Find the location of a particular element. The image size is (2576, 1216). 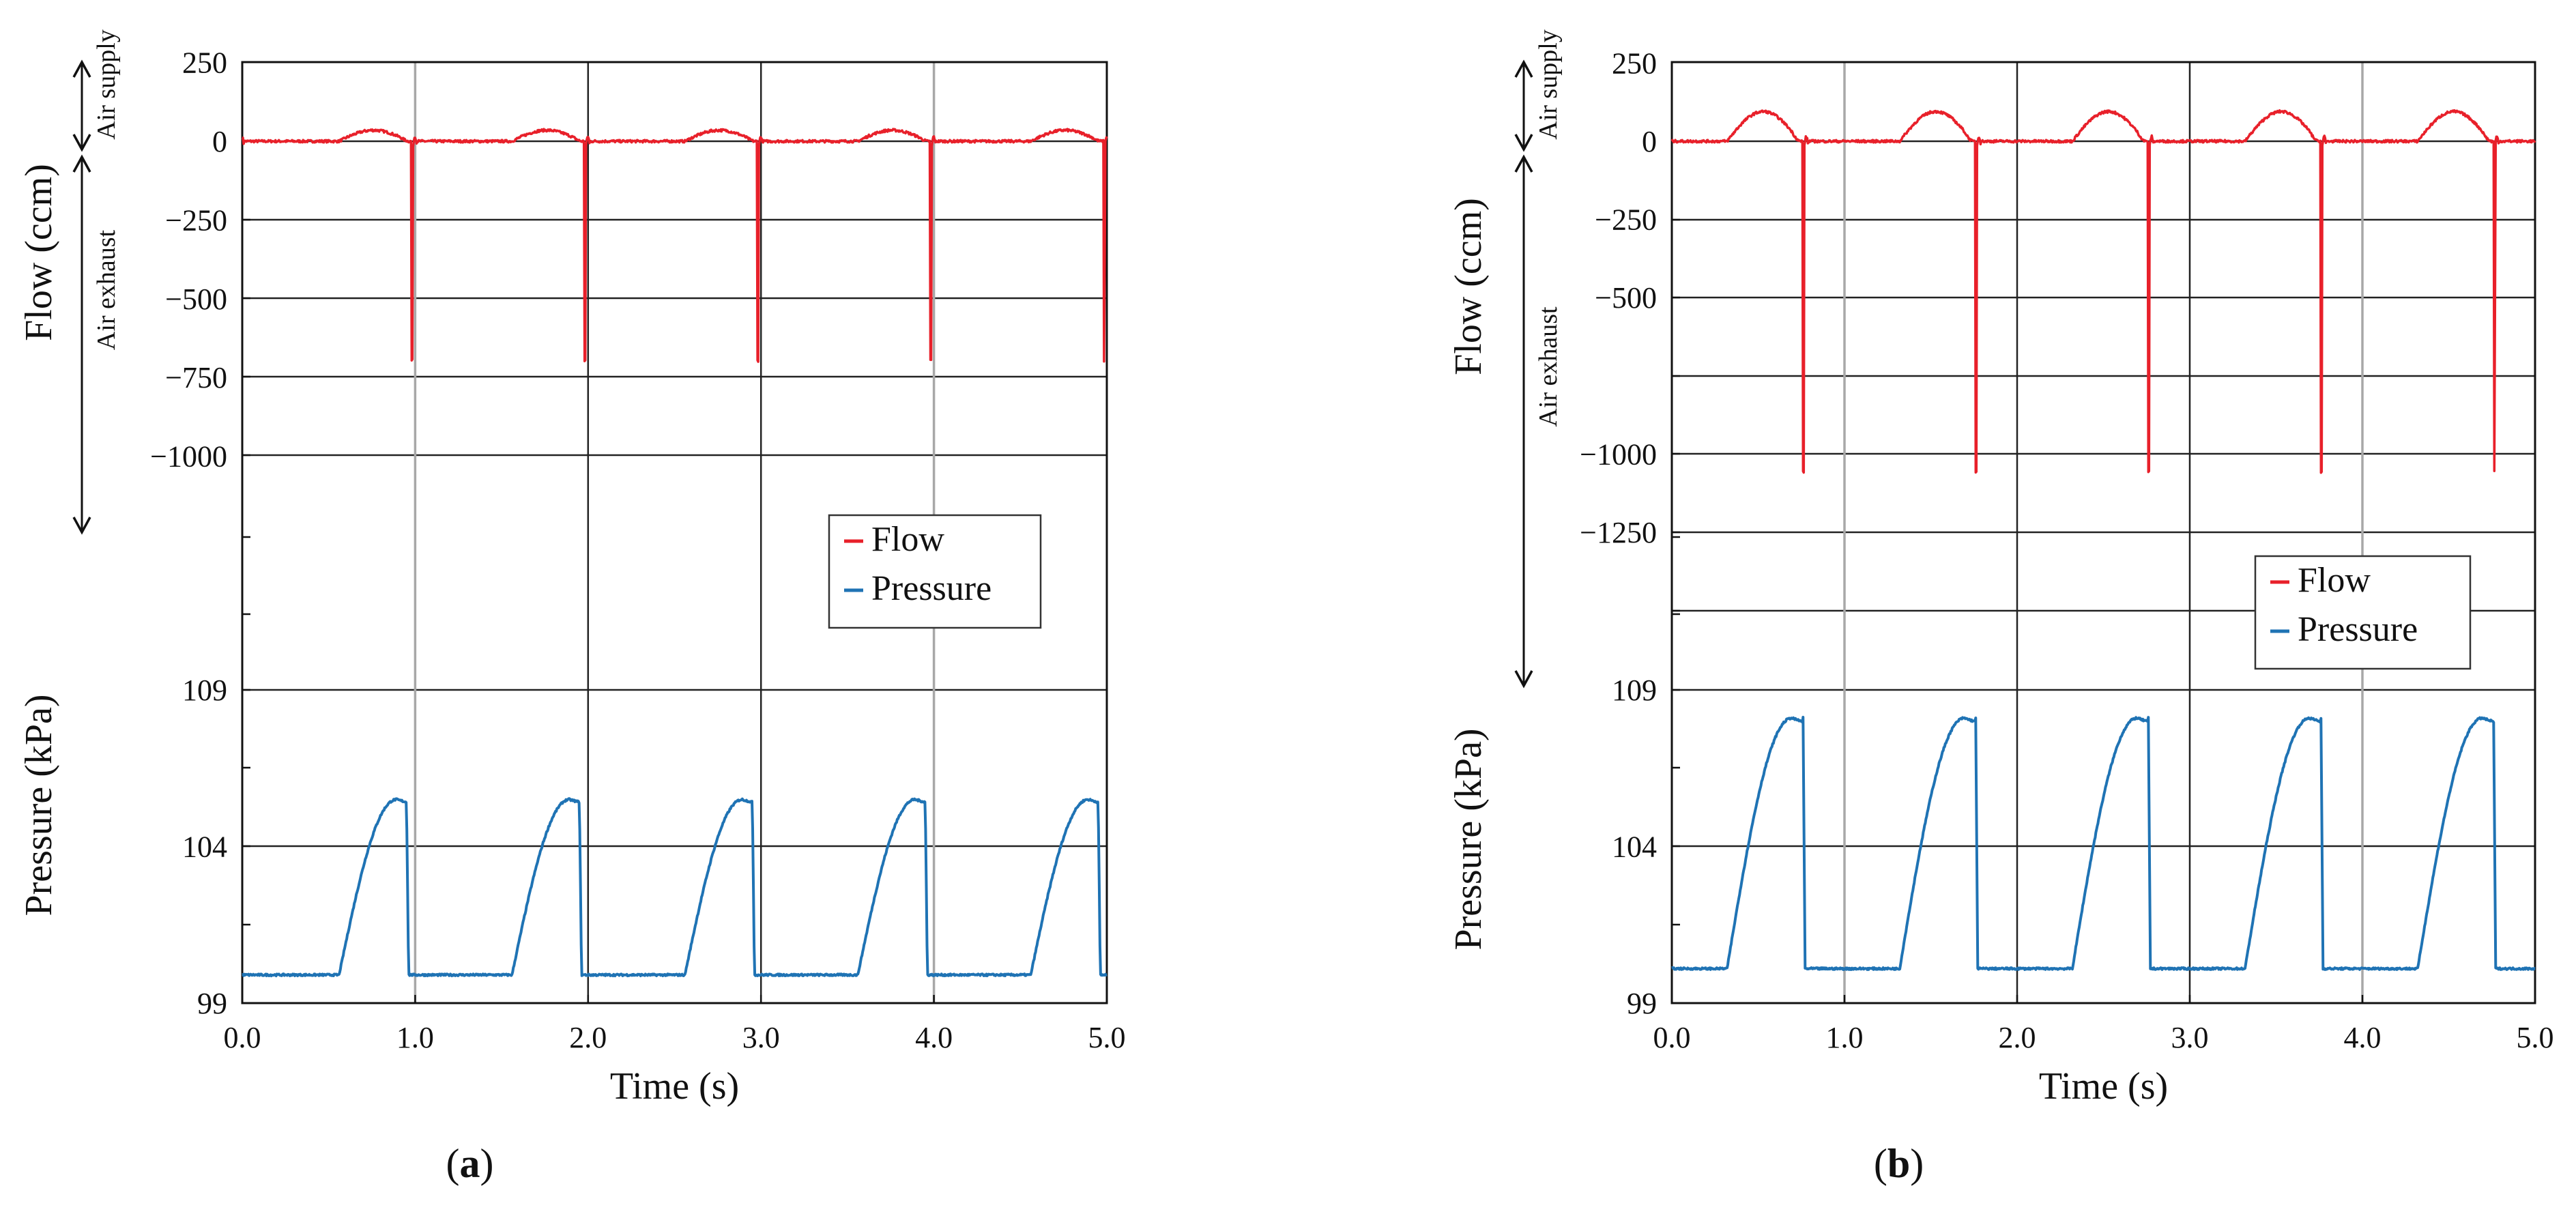

panel-caption: (a) is located at coordinates (470, 1163).